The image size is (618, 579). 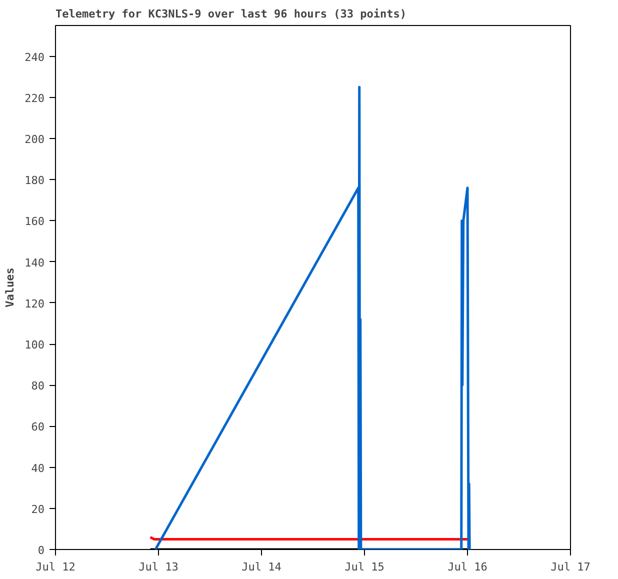 What do you see at coordinates (570, 567) in the screenshot?
I see `x-tick-label: Jul 17` at bounding box center [570, 567].